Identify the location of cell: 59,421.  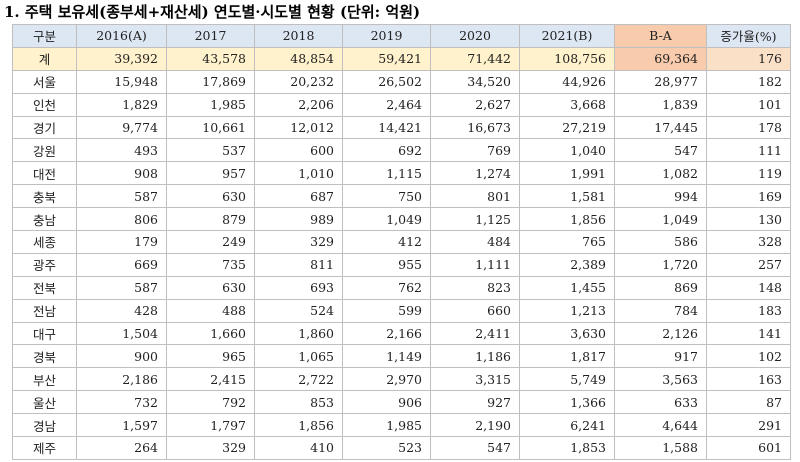
(386, 58).